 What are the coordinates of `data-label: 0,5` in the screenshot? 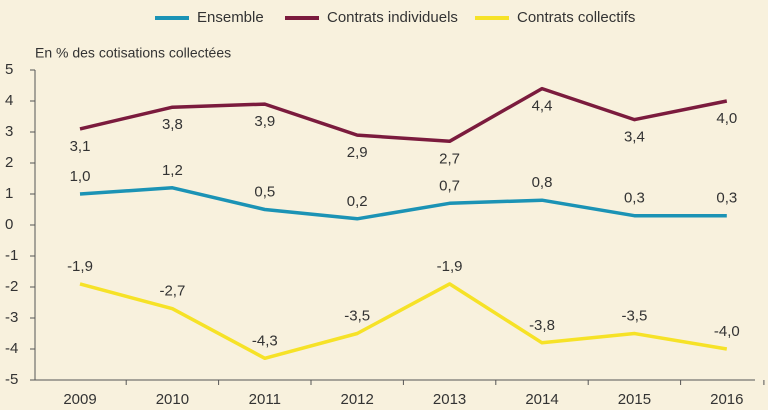 It's located at (264, 191).